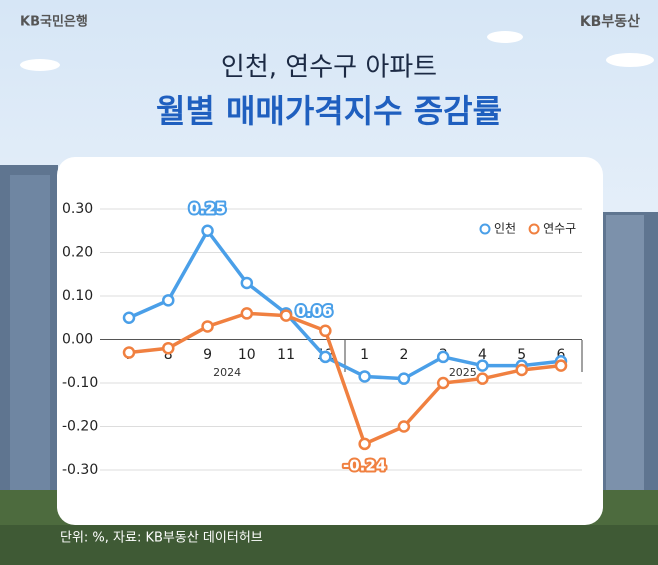 This screenshot has width=658, height=565. Describe the element at coordinates (168, 355) in the screenshot. I see `x-tick-label: 8` at that location.